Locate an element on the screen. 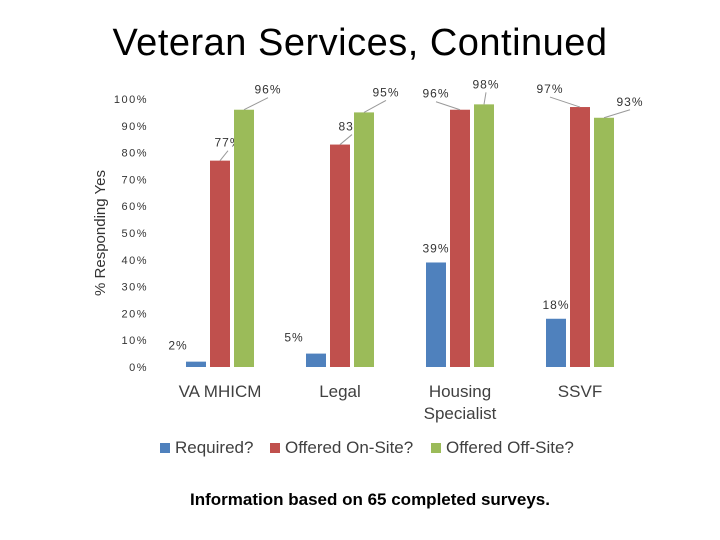  y-axis-title: % Responding Yes is located at coordinates (100, 233).